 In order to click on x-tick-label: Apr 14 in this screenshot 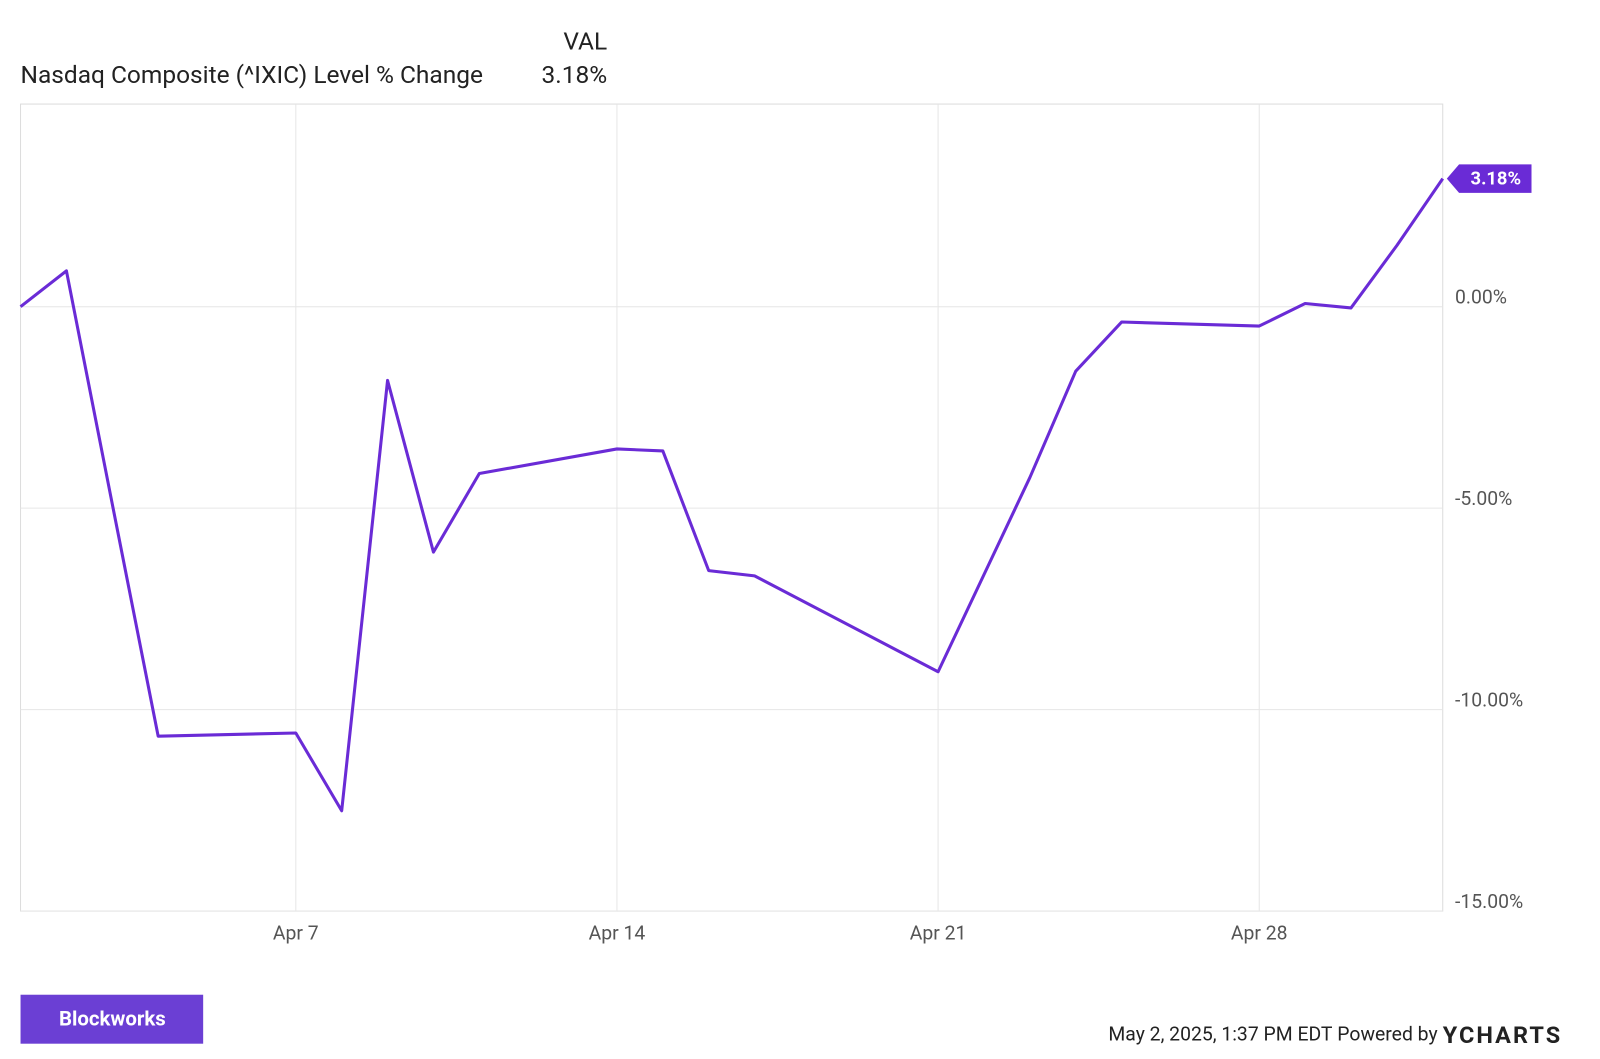, I will do `click(617, 933)`.